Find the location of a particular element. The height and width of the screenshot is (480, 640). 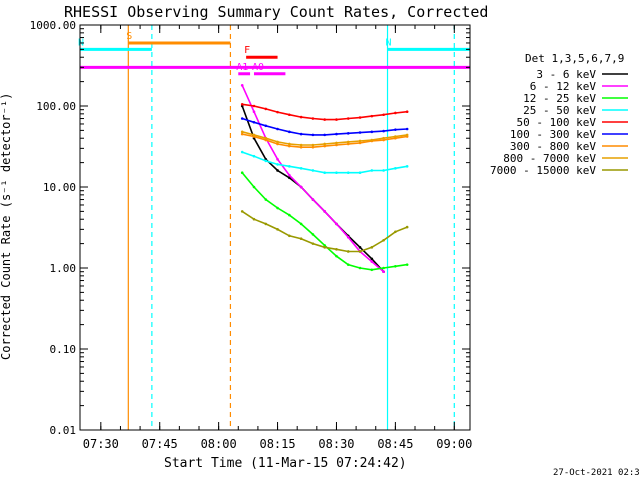

y-tick-label: 0.01 is located at coordinates (63, 430).